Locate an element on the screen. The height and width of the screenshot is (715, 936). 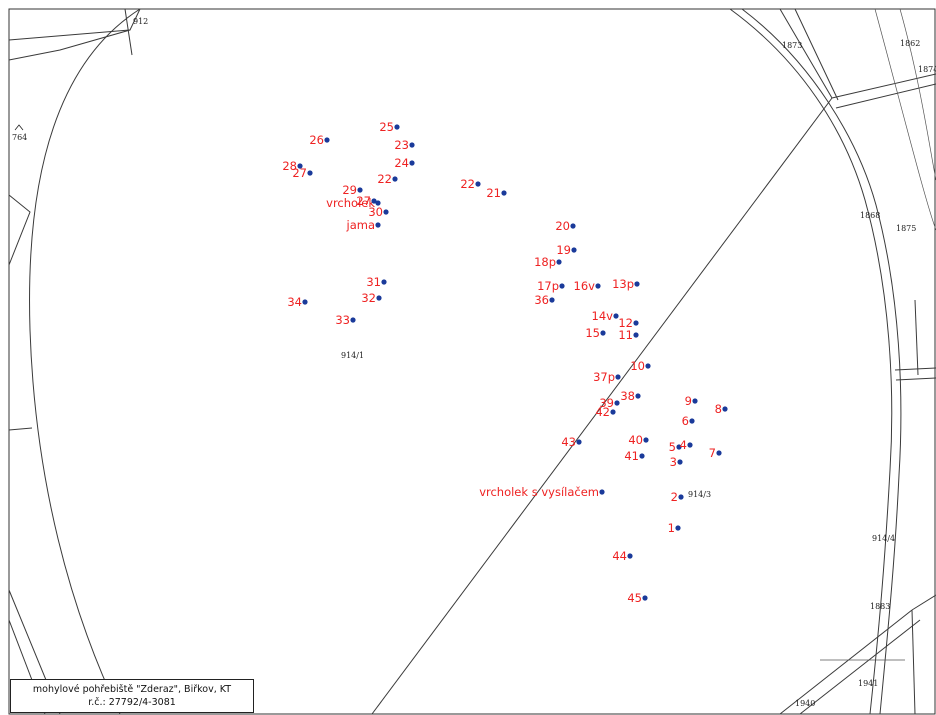
survey-point: 42 is located at coordinates (605, 412).